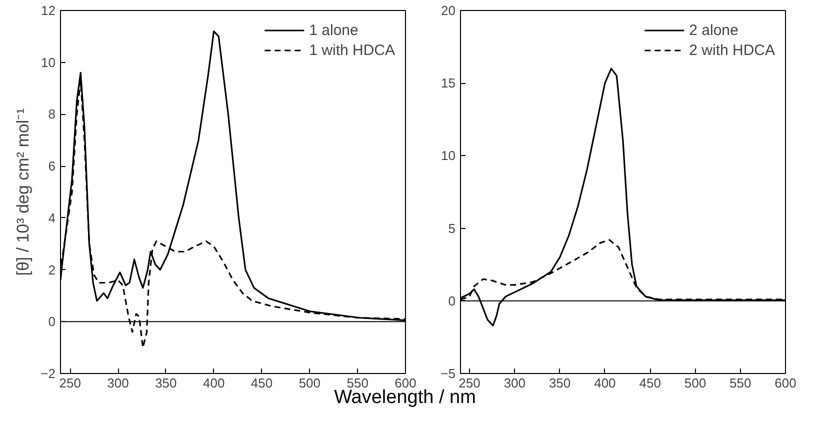 This screenshot has height=438, width=824. I want to click on y-tick-label: 12, so click(48, 10).